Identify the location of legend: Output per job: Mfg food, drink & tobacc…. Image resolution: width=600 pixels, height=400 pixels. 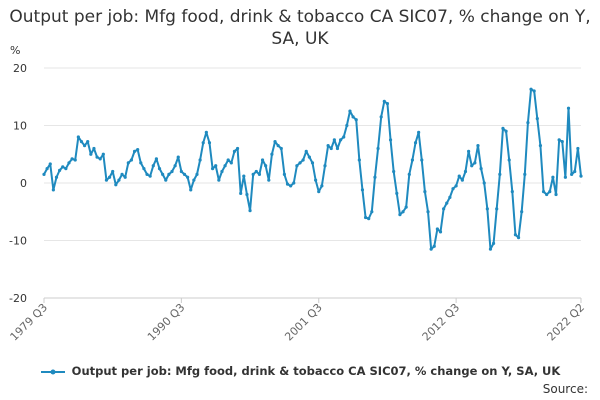
(300, 371).